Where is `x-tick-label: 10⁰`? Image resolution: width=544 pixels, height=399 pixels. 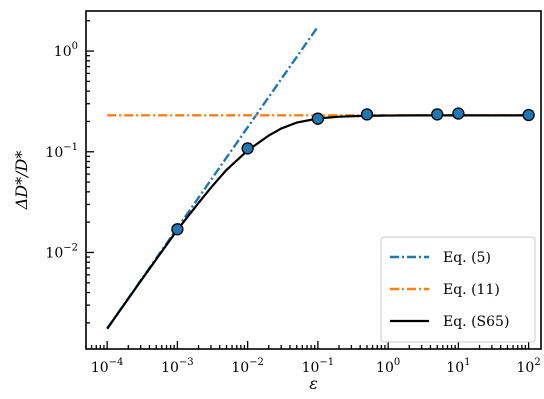 x-tick-label: 10⁰ is located at coordinates (388, 366).